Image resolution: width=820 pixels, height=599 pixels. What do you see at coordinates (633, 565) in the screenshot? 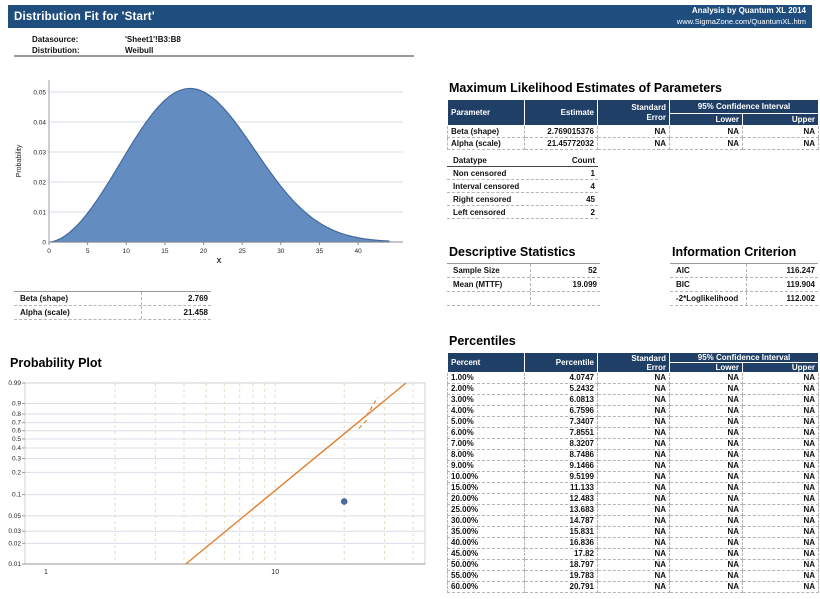
I see `percentile-row: 50.00% 18.797 NA NA NA` at bounding box center [633, 565].